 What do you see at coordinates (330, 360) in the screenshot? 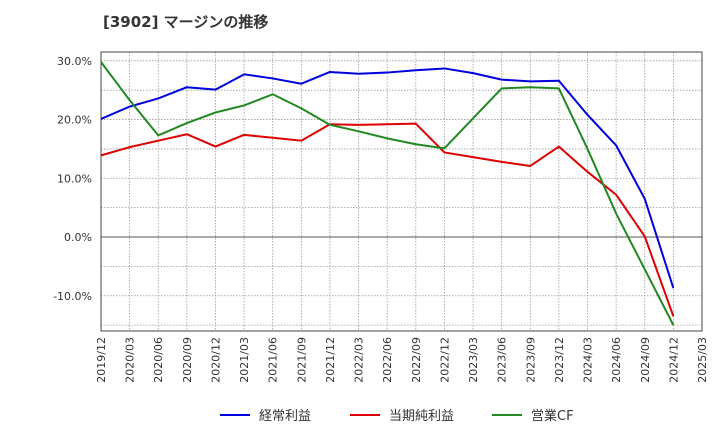
I see `x-tick-label: 2021/12` at bounding box center [330, 360].